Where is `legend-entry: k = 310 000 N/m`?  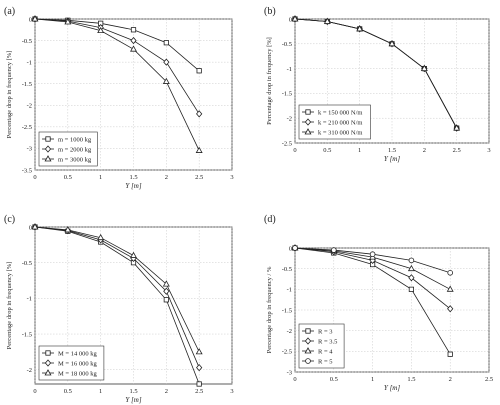 legend-entry: k = 310 000 N/m is located at coordinates (340, 132).